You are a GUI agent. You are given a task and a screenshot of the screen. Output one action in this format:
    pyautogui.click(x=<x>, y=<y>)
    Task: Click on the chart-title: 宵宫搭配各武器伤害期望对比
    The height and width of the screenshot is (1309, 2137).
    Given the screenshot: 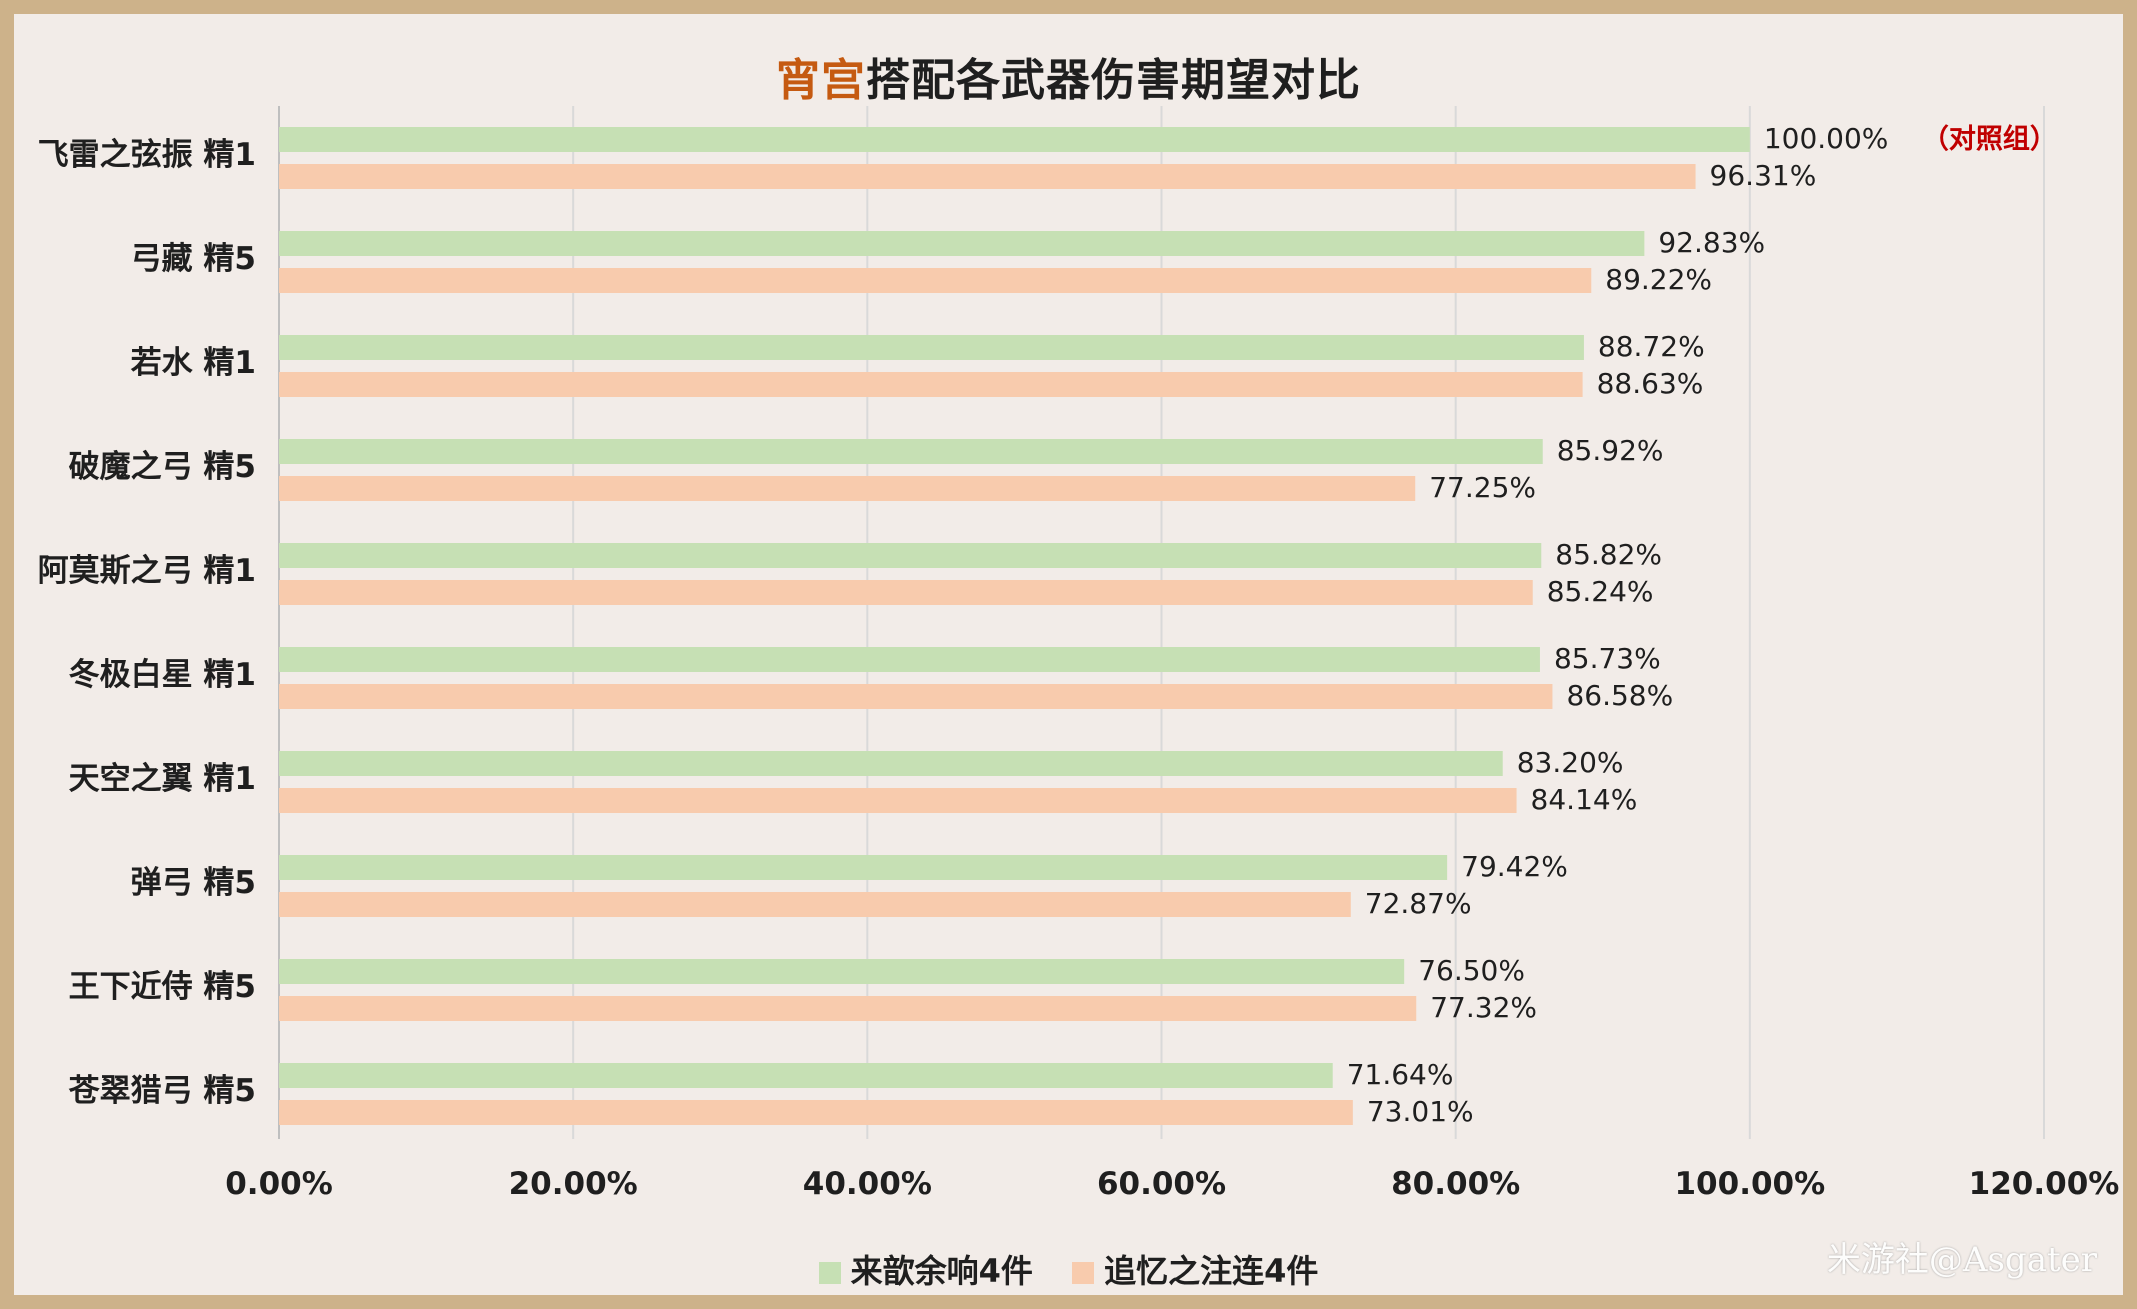 What is the action you would take?
    pyautogui.click(x=1068, y=76)
    